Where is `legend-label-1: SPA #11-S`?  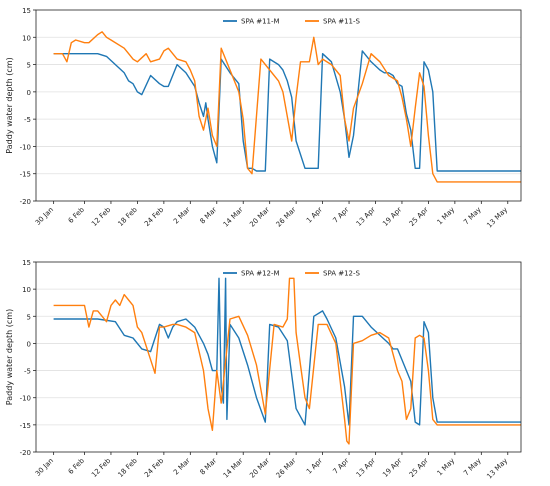 legend-label-1: SPA #11-S is located at coordinates (342, 22).